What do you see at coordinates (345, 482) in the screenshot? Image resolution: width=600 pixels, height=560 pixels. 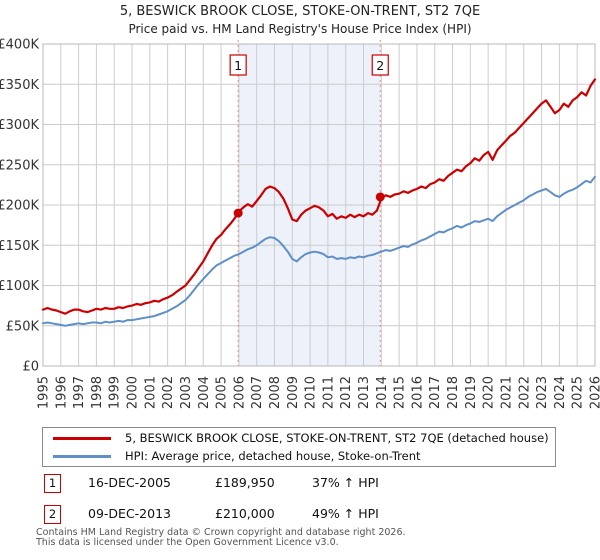 I see `transaction-hpi-delta: 37% ↑ HPI` at bounding box center [345, 482].